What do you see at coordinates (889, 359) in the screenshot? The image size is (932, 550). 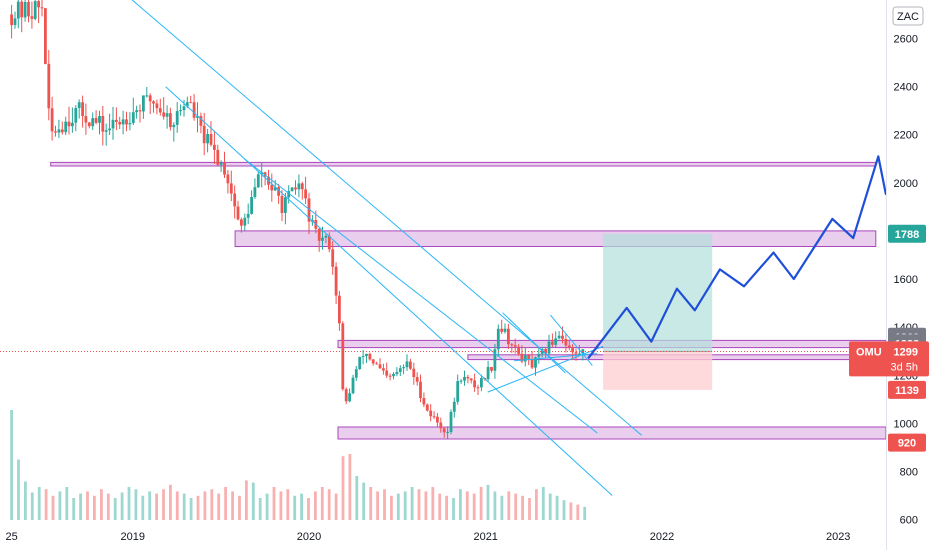 I see `last-price-label-box` at bounding box center [889, 359].